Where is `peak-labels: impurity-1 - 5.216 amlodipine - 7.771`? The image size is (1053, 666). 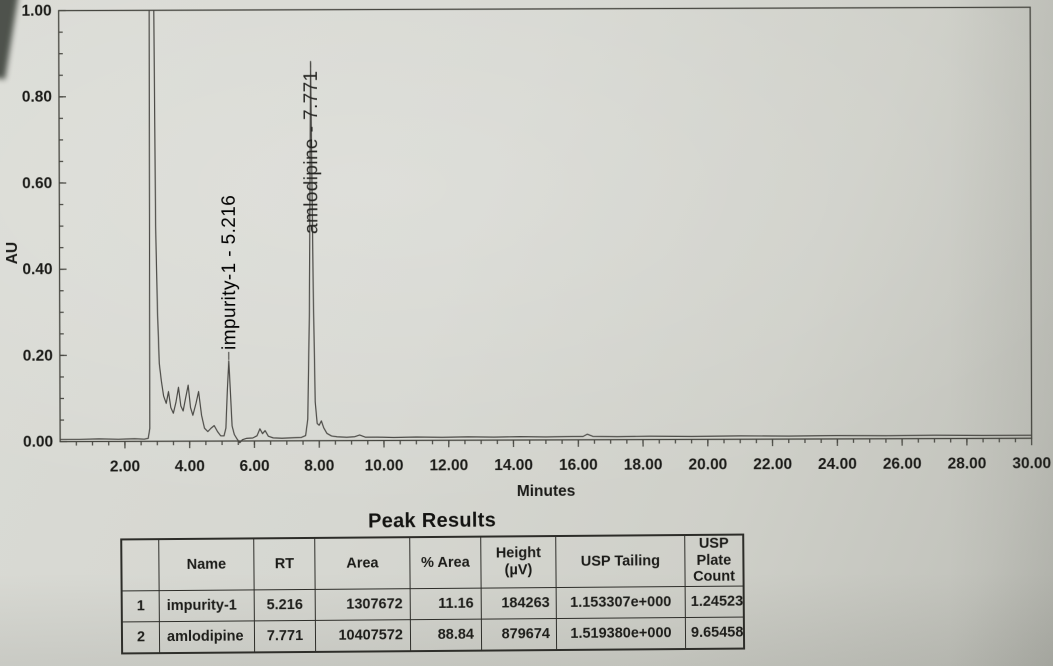
peak-labels: impurity-1 - 5.216 amlodipine - 7.771 is located at coordinates (271, 211).